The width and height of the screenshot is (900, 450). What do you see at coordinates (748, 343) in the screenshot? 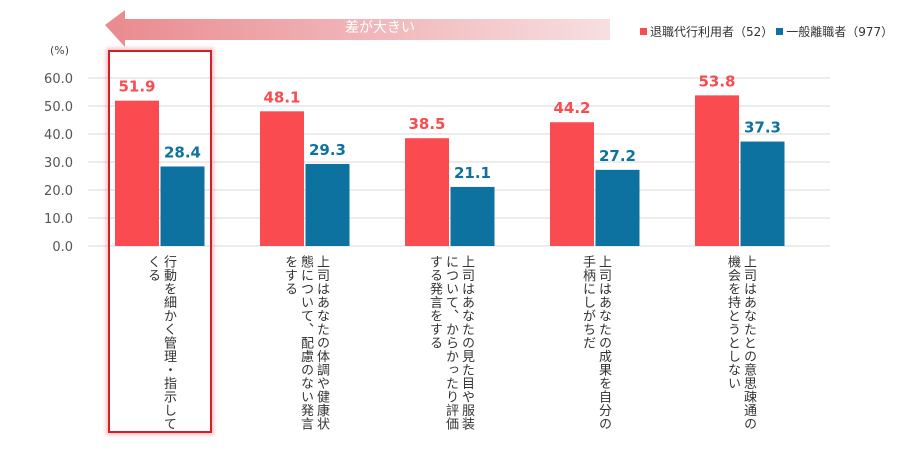
I see `x-tick-label-line: 上司はあなたとの意思疎通の` at bounding box center [748, 343].